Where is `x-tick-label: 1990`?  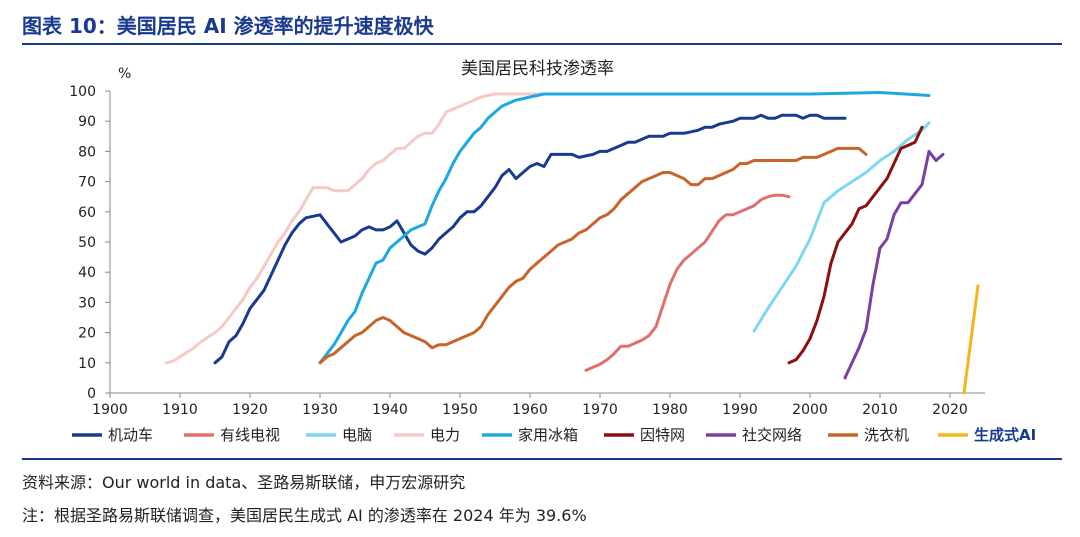
x-tick-label: 1990 is located at coordinates (740, 410).